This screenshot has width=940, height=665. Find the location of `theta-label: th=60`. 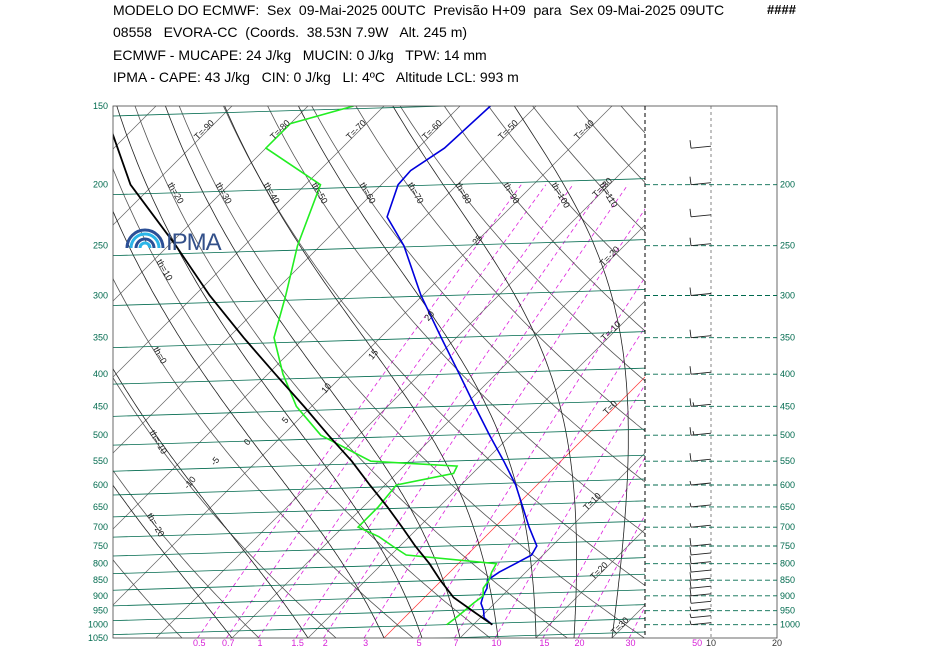

theta-label: th=60 is located at coordinates (368, 193).